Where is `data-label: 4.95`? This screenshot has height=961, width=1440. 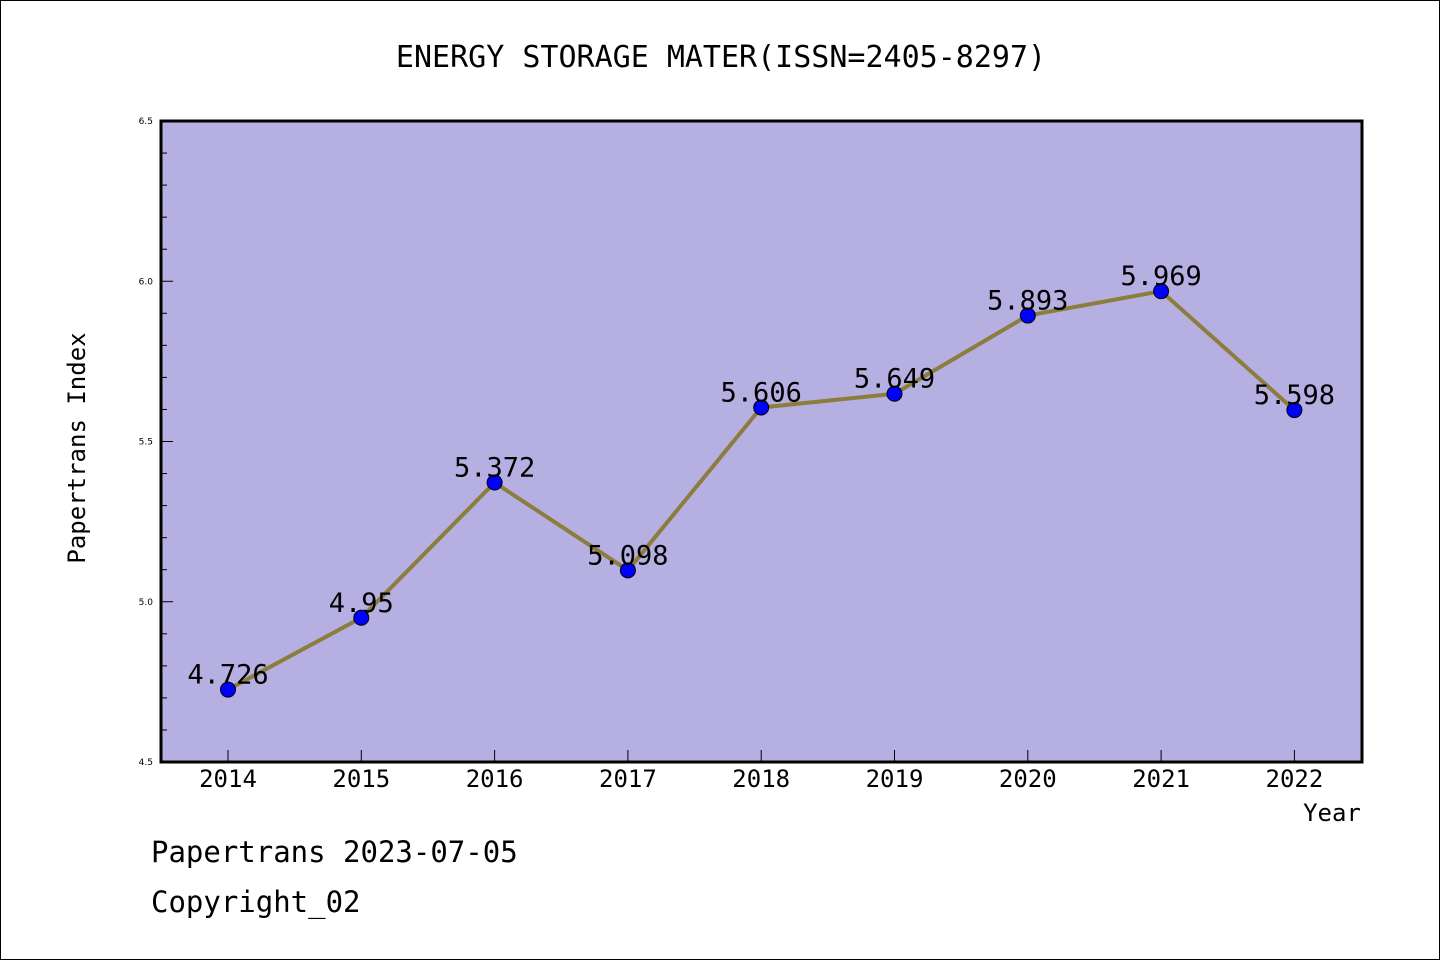
data-label: 4.95 is located at coordinates (361, 603).